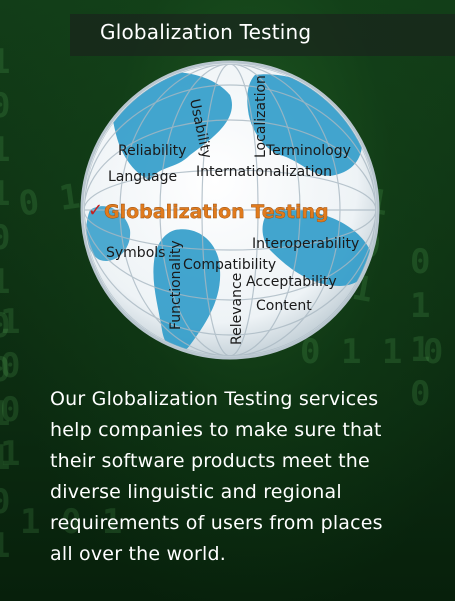  Describe the element at coordinates (176, 285) in the screenshot. I see `term-functionality: Functionality` at that location.